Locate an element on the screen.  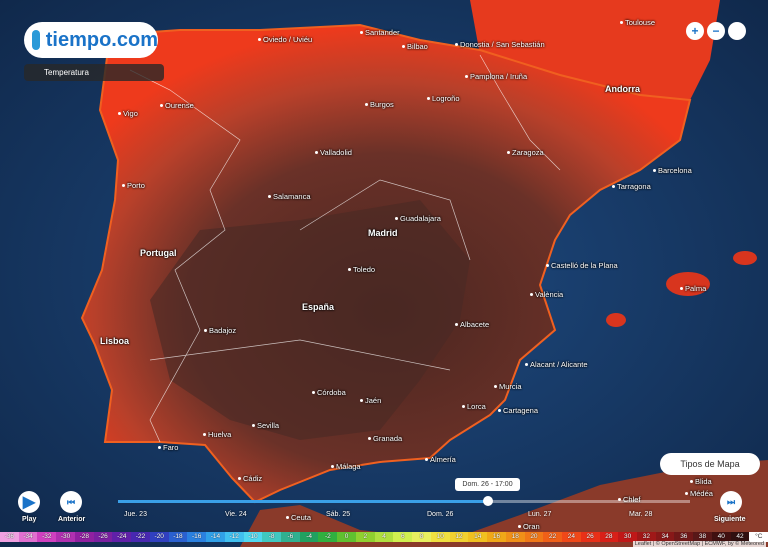
place-label: Lisboa is located at coordinates (115, 341).